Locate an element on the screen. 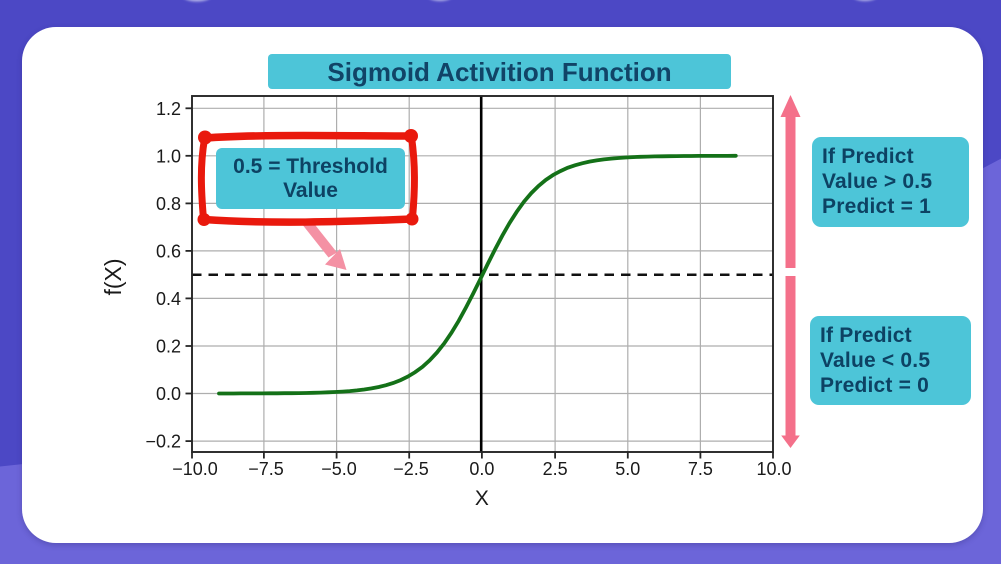 This screenshot has height=564, width=1001. svg-text: −10.0 is located at coordinates (195, 469).